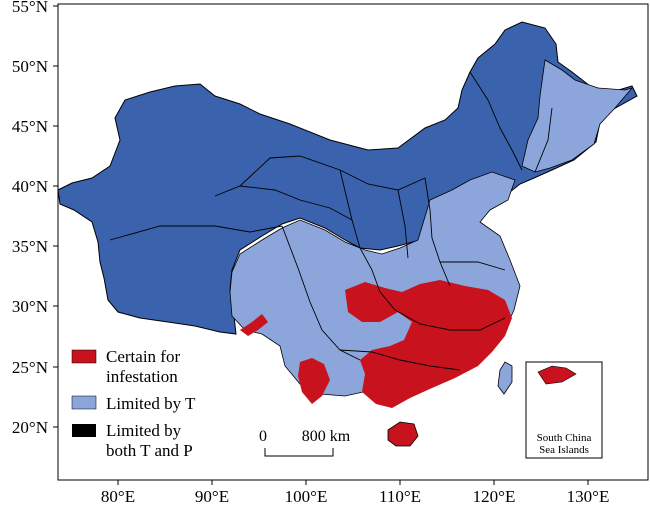 This screenshot has width=650, height=510. What do you see at coordinates (30, 306) in the screenshot?
I see `lat-label-30: 30°N` at bounding box center [30, 306].